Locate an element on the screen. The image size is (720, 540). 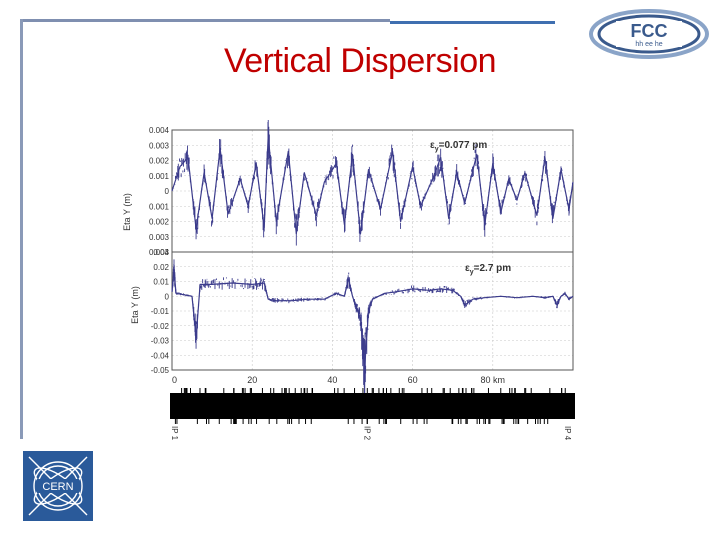
fcc-logo-text: FCC is located at coordinates (649, 31).